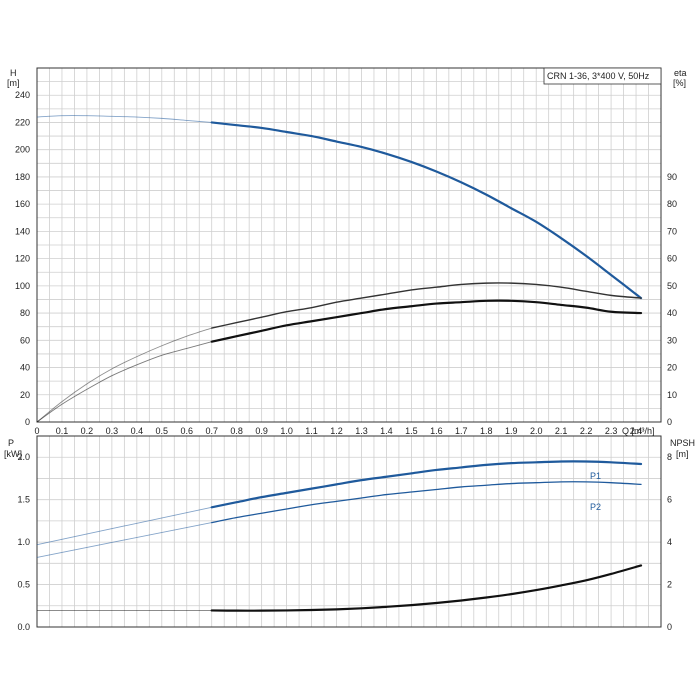 Image resolution: width=700 pixels, height=700 pixels. I want to click on eta-tick-label: 0, so click(669, 422).